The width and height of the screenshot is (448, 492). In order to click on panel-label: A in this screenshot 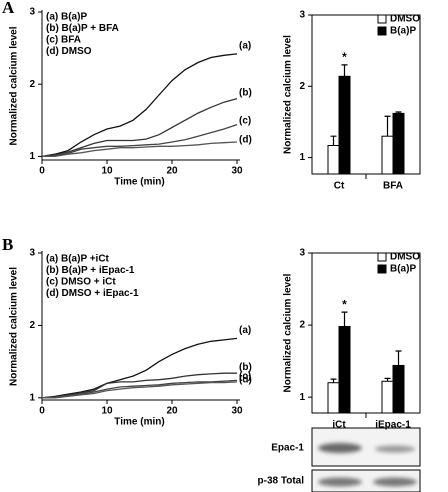, I will do `click(8, 8)`.